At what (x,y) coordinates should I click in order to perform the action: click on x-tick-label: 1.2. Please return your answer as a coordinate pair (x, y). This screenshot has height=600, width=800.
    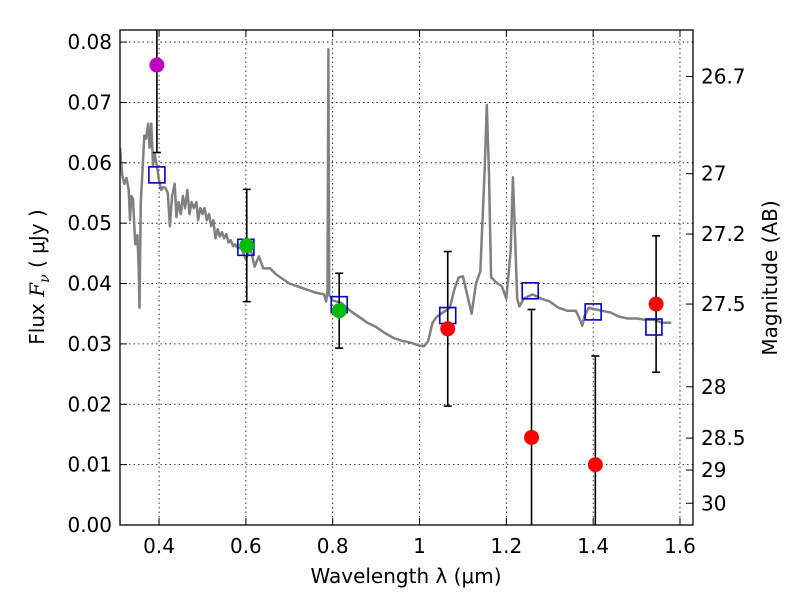
    Looking at the image, I should click on (506, 546).